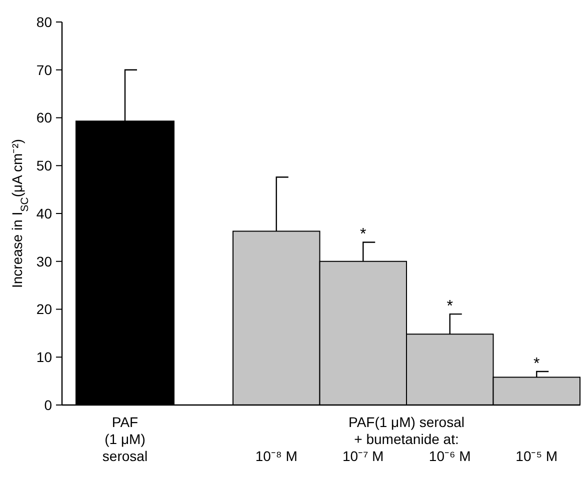 The height and width of the screenshot is (485, 582). Describe the element at coordinates (44, 213) in the screenshot. I see `y-tick-label: 40` at that location.